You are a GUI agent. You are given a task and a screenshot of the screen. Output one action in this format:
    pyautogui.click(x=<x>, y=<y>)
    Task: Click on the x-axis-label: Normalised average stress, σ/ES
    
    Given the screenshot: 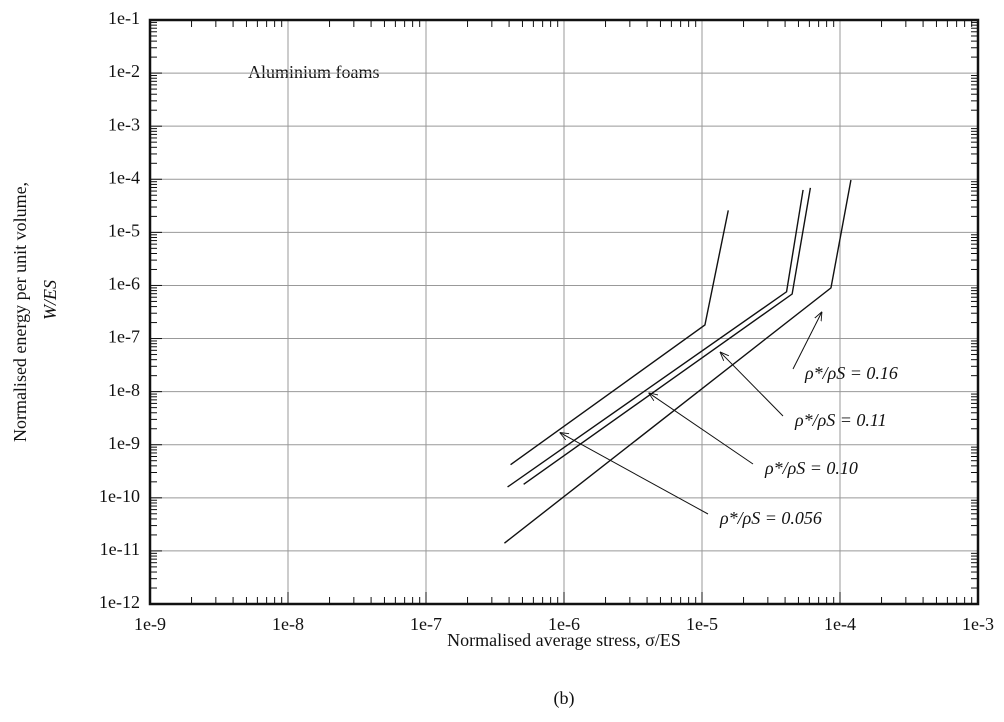 What is the action you would take?
    pyautogui.click(x=564, y=640)
    